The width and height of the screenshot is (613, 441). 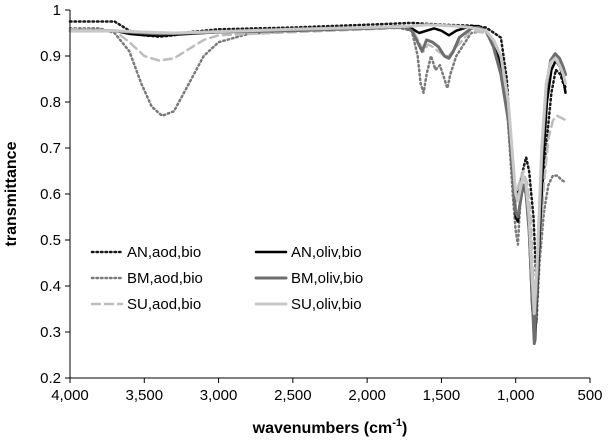 What do you see at coordinates (50, 102) in the screenshot?
I see `y-tick-label: 0.8` at bounding box center [50, 102].